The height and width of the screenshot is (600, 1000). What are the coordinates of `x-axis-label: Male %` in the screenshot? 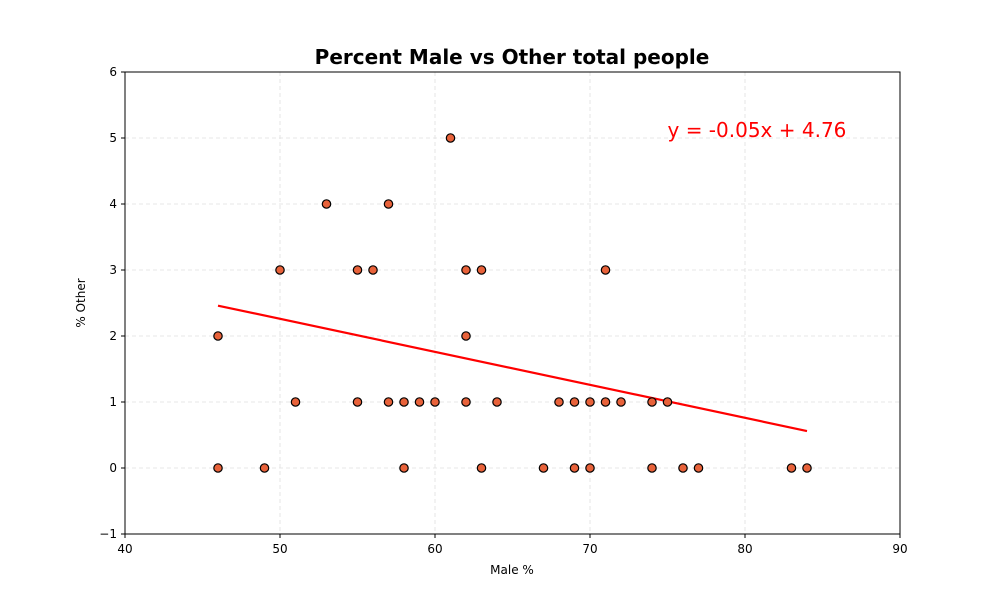 It's located at (512, 570).